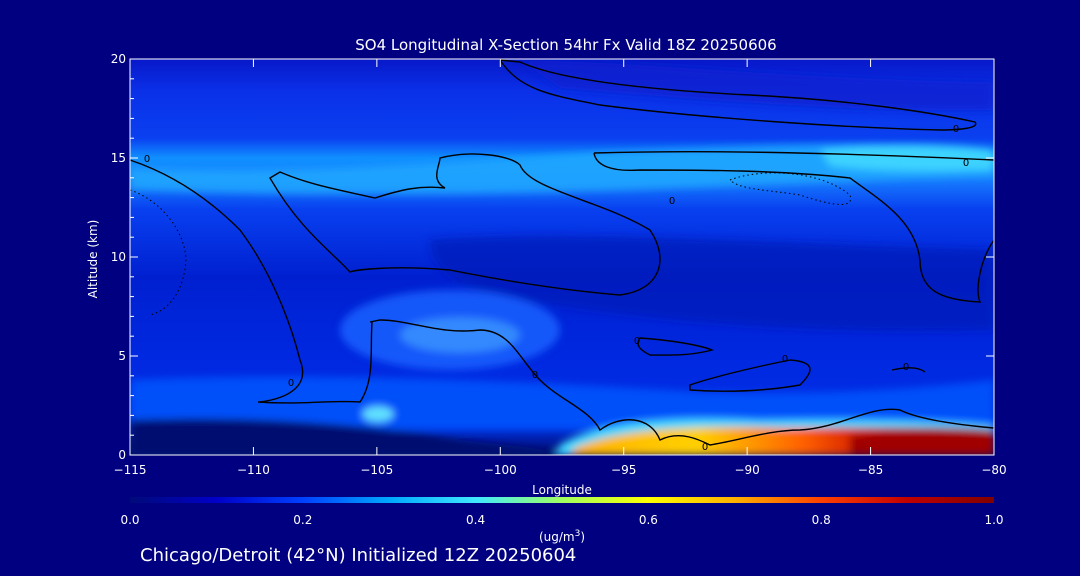 This screenshot has width=1080, height=576. Describe the element at coordinates (870, 470) in the screenshot. I see `x-tick-label: −85` at that location.